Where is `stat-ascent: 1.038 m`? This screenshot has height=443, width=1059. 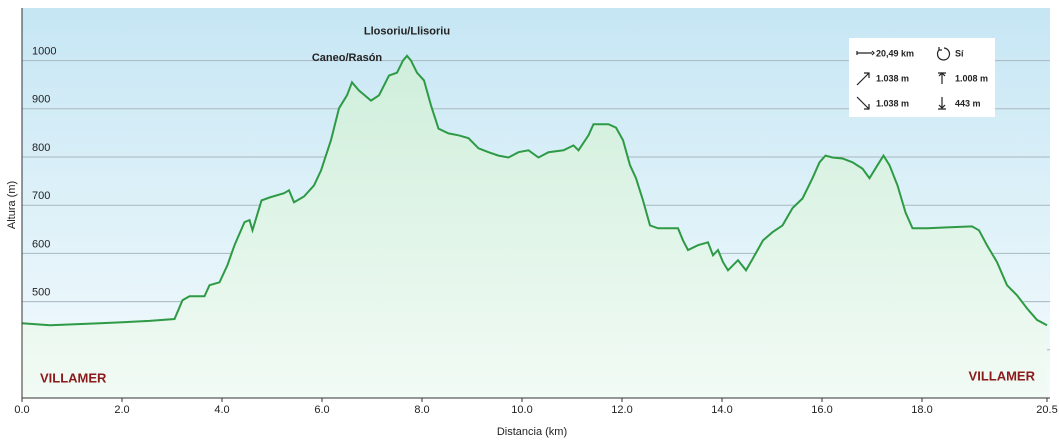
stat-ascent: 1.038 m is located at coordinates (892, 78).